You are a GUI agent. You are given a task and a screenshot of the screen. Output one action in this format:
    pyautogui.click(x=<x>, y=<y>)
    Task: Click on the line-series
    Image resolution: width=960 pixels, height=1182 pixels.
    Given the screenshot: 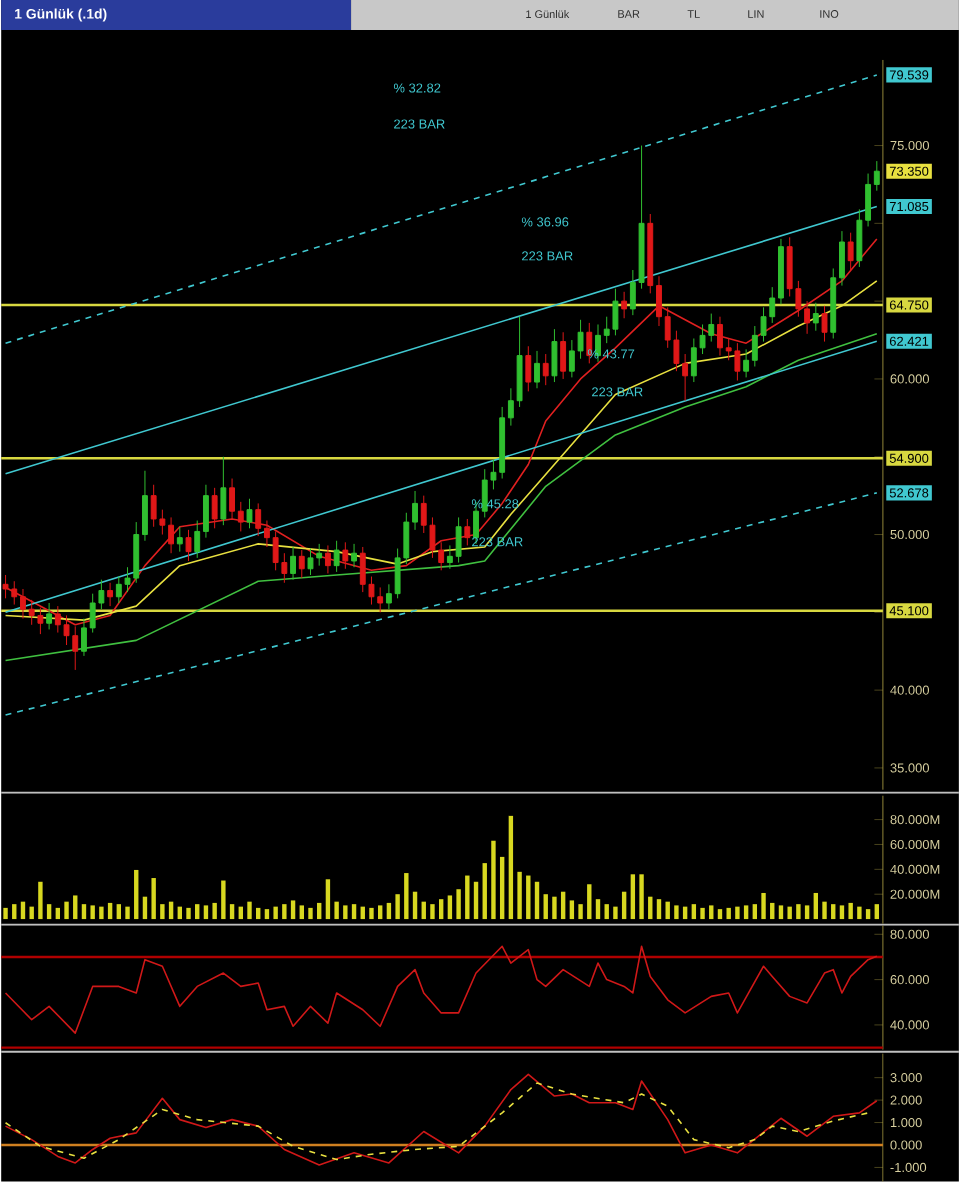 What is the action you would take?
    pyautogui.click(x=441, y=989)
    